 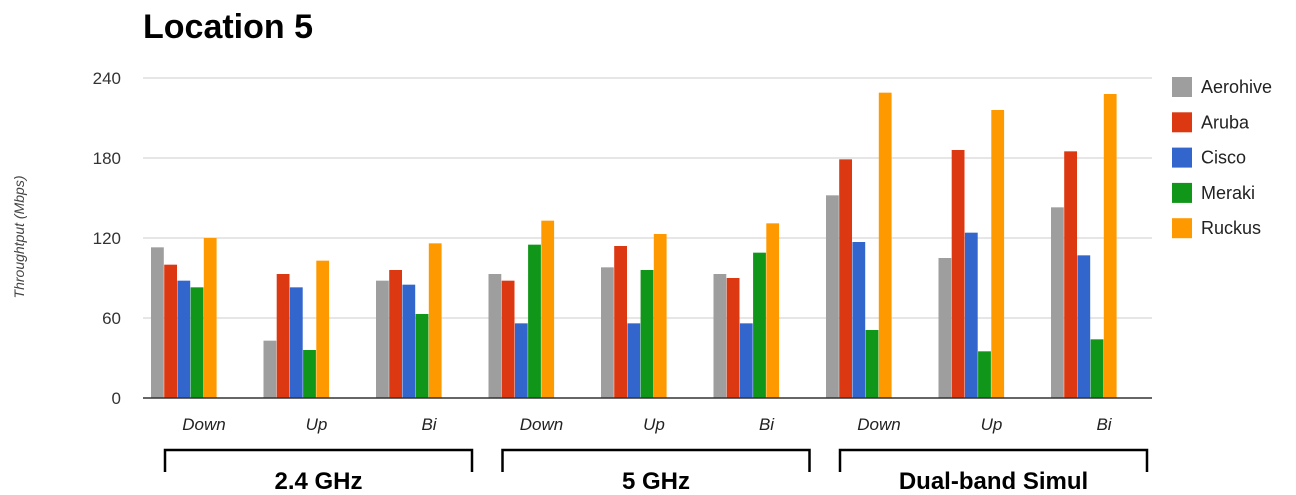 I want to click on legend-label: Meraki, so click(x=1228, y=193).